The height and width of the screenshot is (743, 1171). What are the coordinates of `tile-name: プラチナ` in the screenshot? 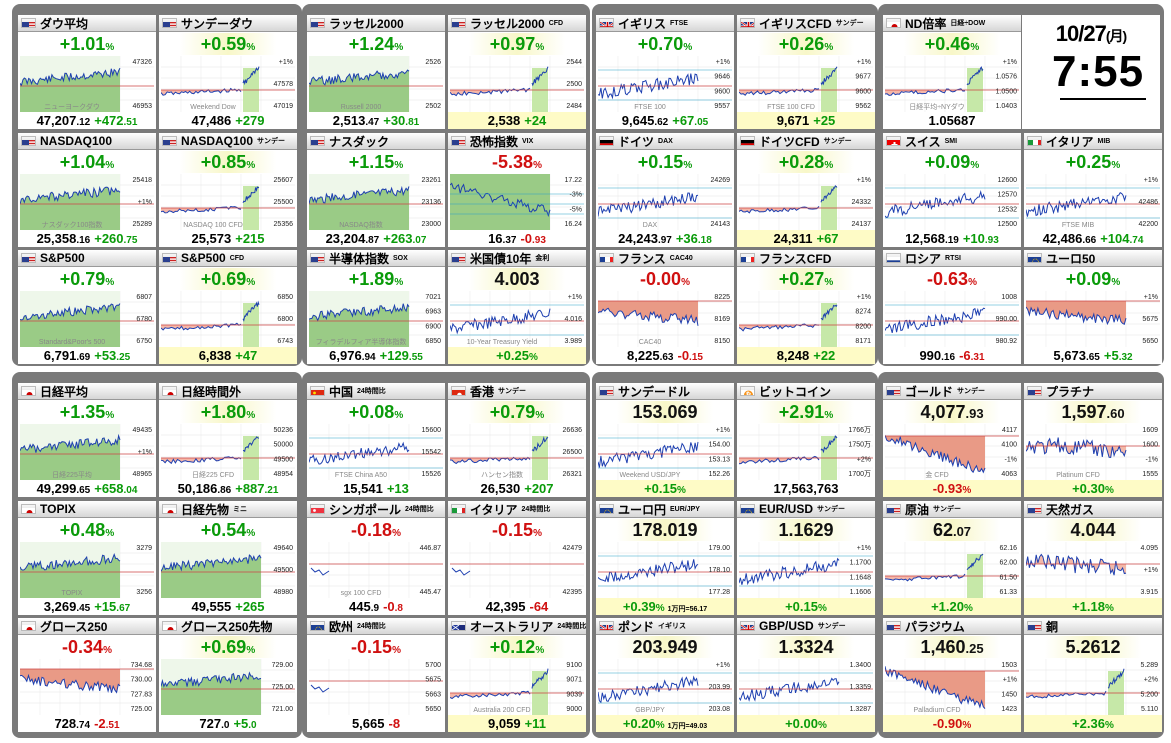 It's located at (1070, 391).